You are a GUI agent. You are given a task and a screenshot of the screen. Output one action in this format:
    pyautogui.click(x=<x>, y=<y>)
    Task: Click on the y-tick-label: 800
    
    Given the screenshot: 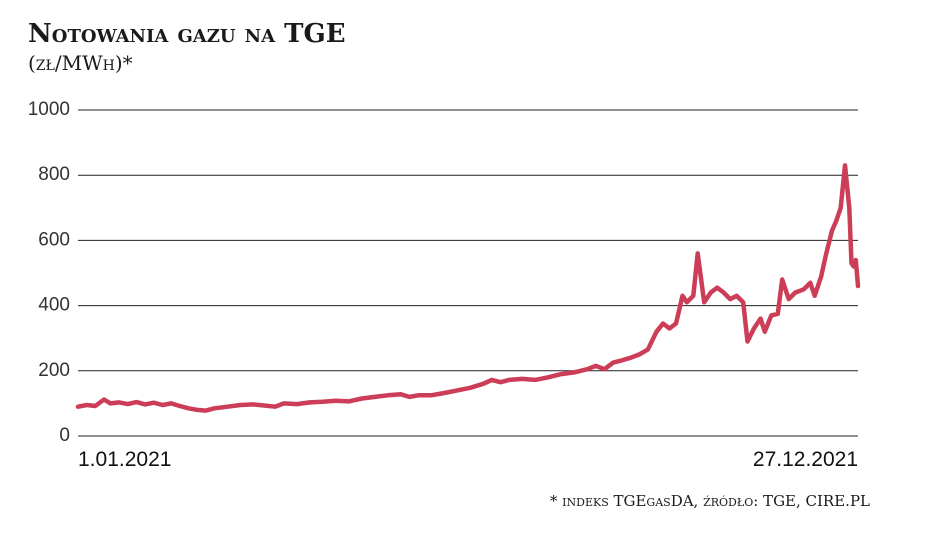 What is the action you would take?
    pyautogui.click(x=54, y=174)
    